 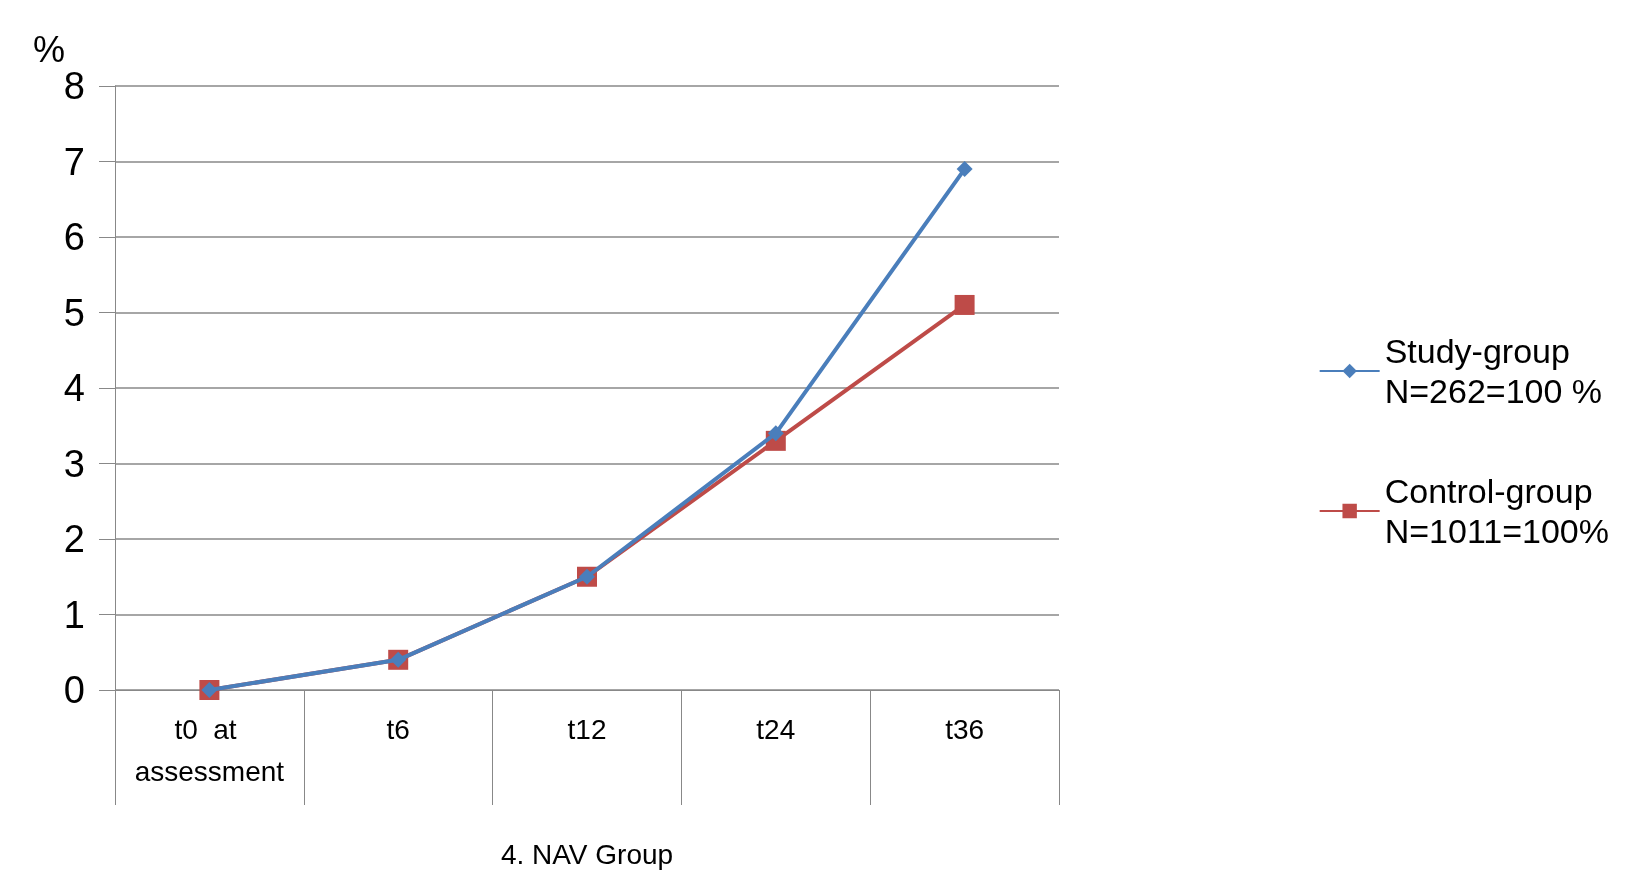 I want to click on y-tick-label: 2, so click(x=74, y=539).